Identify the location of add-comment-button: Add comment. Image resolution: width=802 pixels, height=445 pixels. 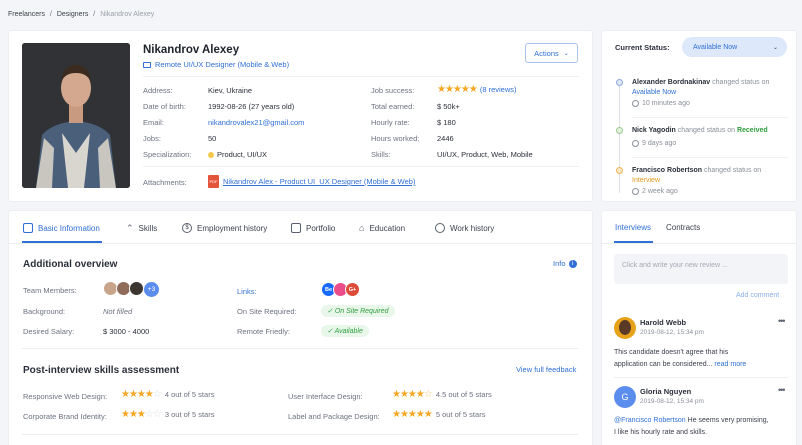
(758, 295).